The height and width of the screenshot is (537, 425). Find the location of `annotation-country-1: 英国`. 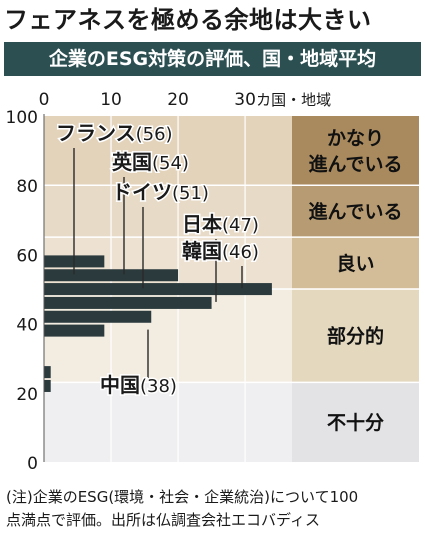

annotation-country-1: 英国 is located at coordinates (132, 162).